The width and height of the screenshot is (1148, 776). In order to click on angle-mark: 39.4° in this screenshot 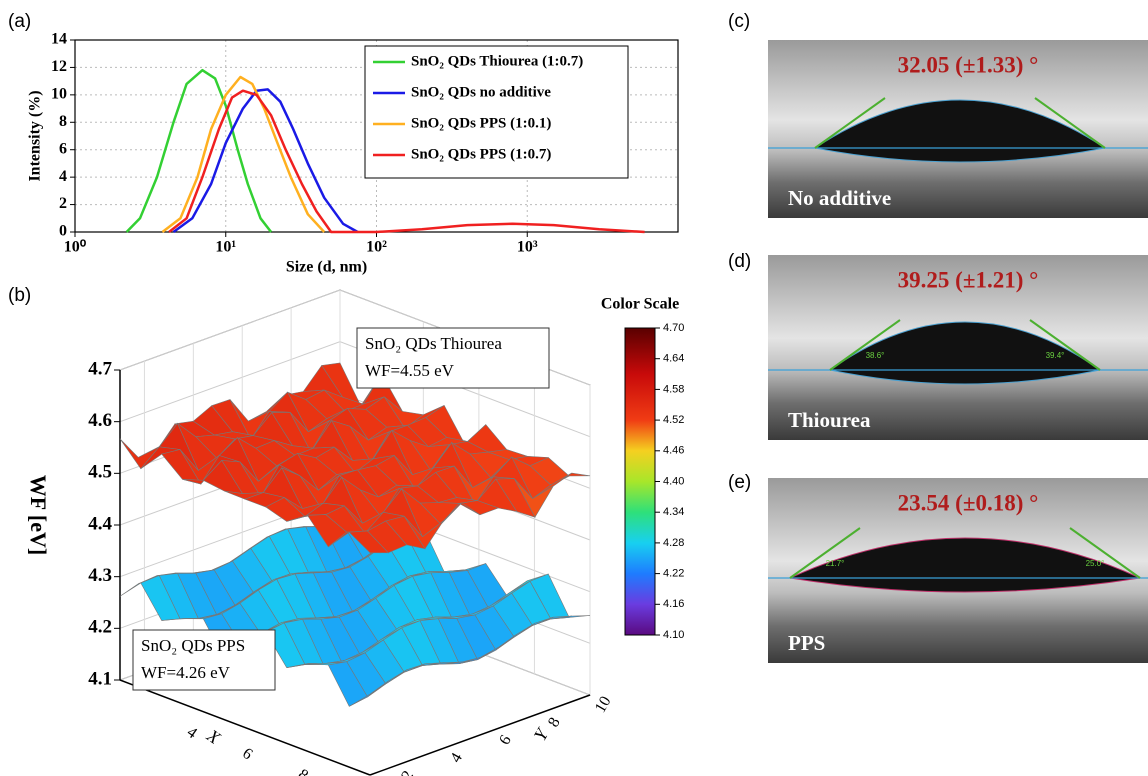, I will do `click(1055, 355)`.